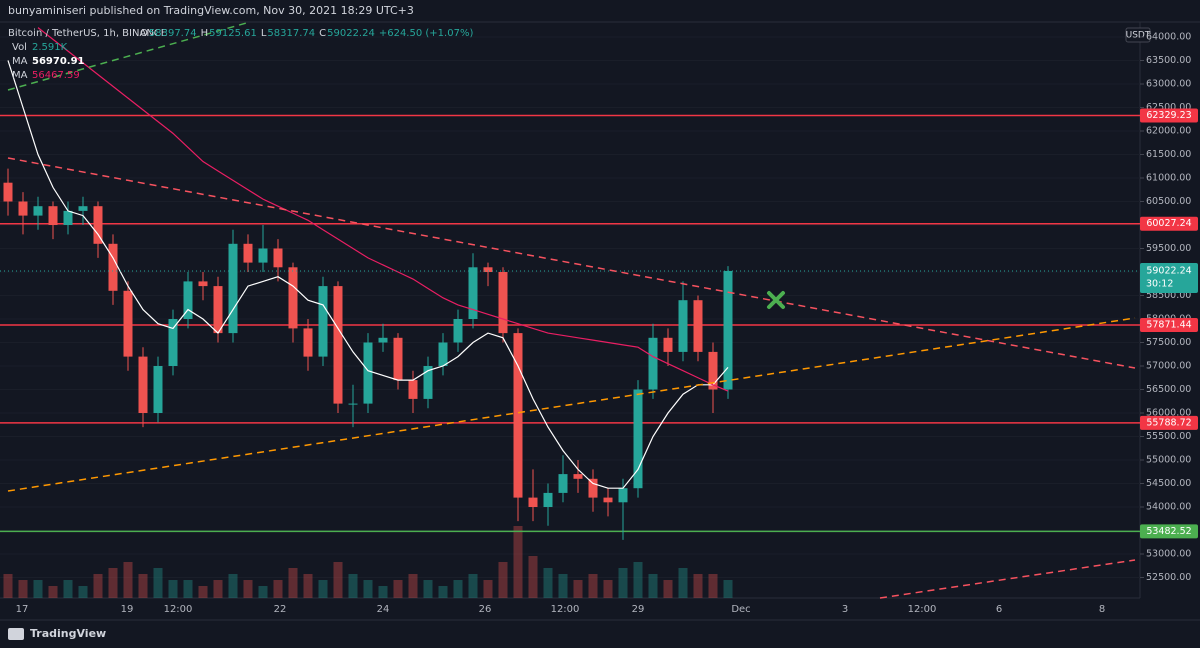 The width and height of the screenshot is (1200, 648). What do you see at coordinates (1168, 107) in the screenshot?
I see `y-tick-label: 62500.00` at bounding box center [1168, 107].